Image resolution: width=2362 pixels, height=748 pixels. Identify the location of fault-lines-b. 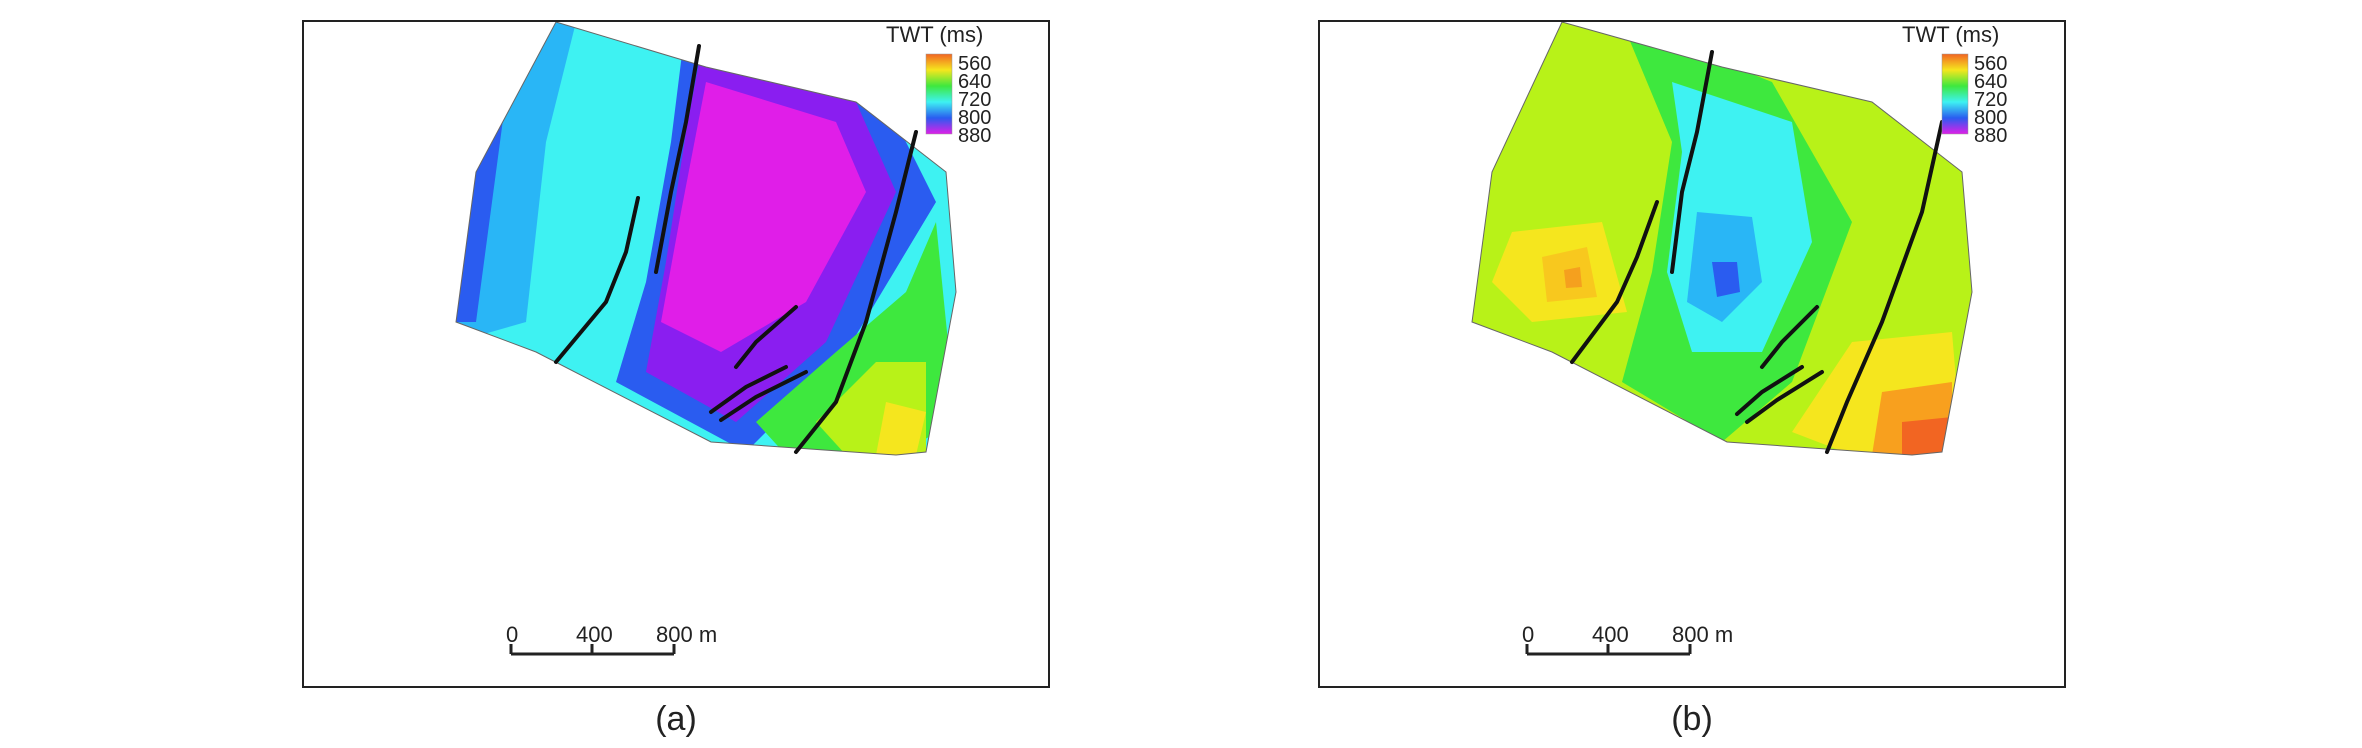
(1757, 252).